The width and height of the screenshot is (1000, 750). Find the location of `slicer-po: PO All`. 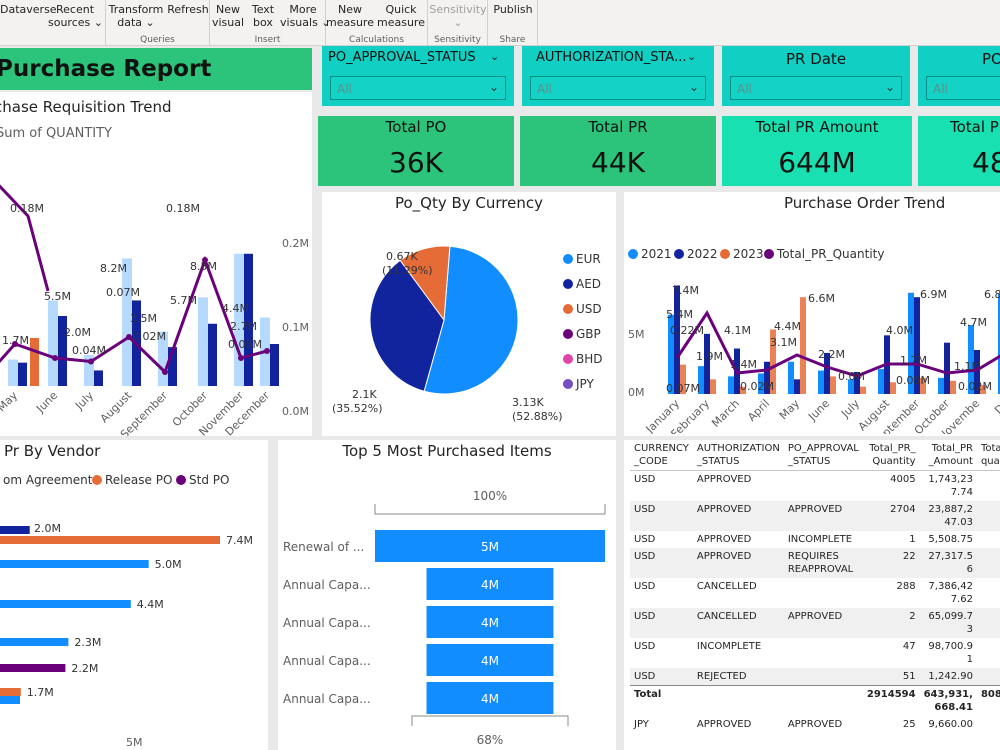

slicer-po: PO All is located at coordinates (959, 76).